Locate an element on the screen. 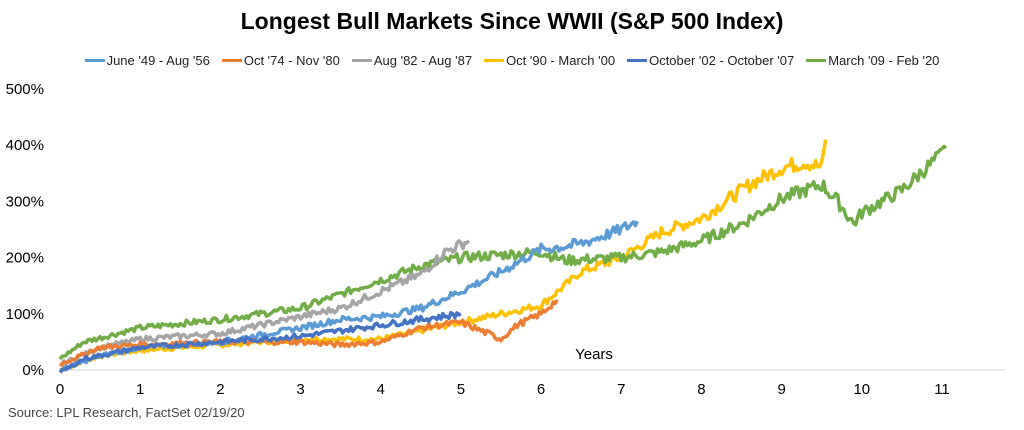  legend-item: Aug '82 - Aug '87 is located at coordinates (412, 60).